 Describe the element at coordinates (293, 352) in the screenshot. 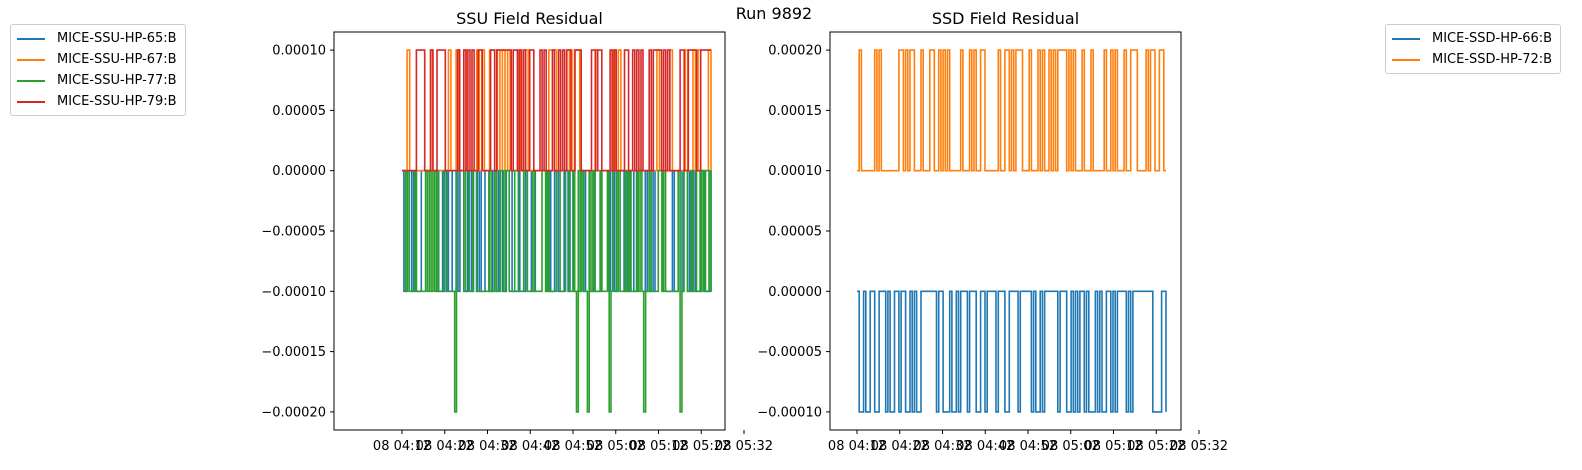

I see `y-tick-label: −0.00015` at that location.